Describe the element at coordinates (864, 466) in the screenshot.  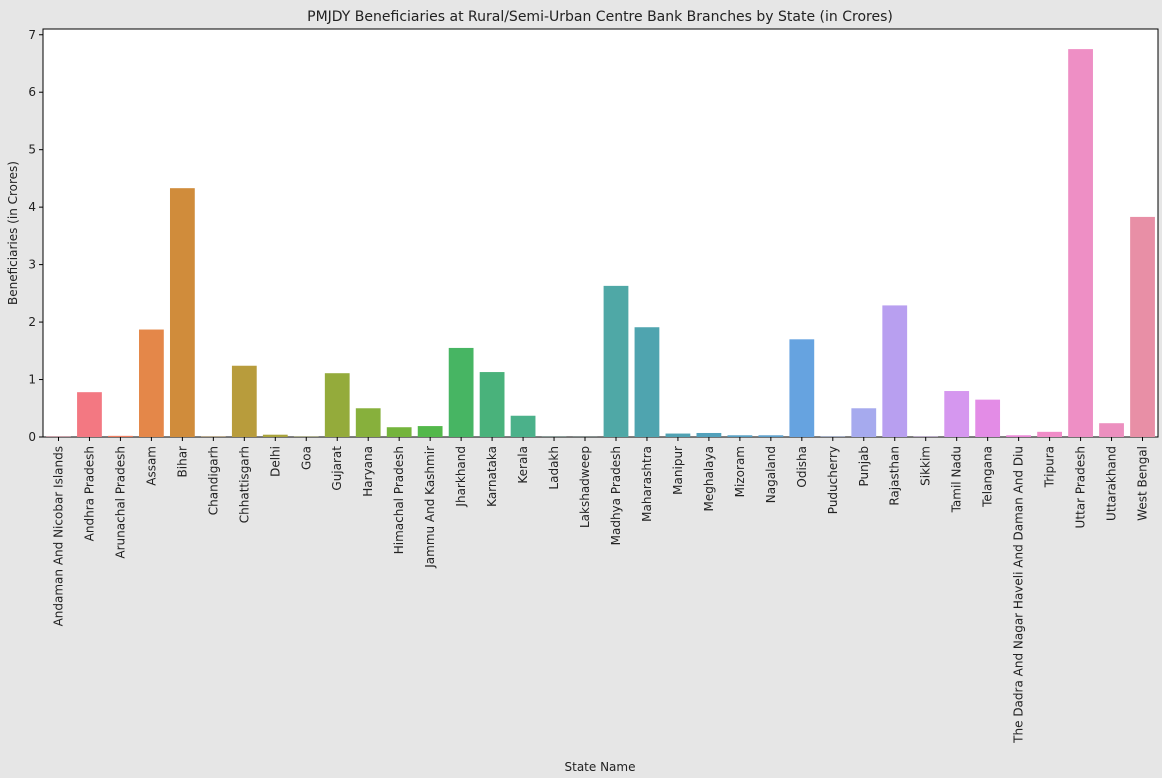
I see `x-tick-label: Punjab` at that location.